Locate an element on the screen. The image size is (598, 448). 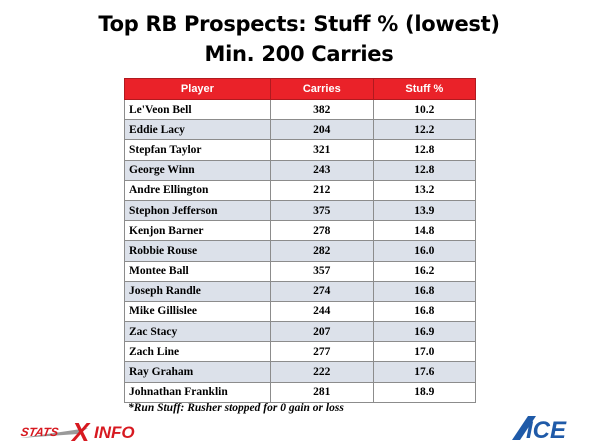
carries-cell: 274 is located at coordinates (321, 291).